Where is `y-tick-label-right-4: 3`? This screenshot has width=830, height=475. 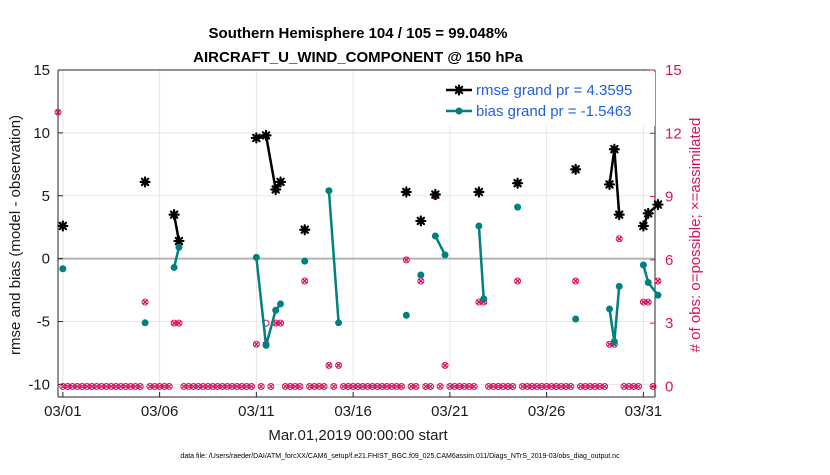 y-tick-label-right-4: 3 is located at coordinates (669, 323).